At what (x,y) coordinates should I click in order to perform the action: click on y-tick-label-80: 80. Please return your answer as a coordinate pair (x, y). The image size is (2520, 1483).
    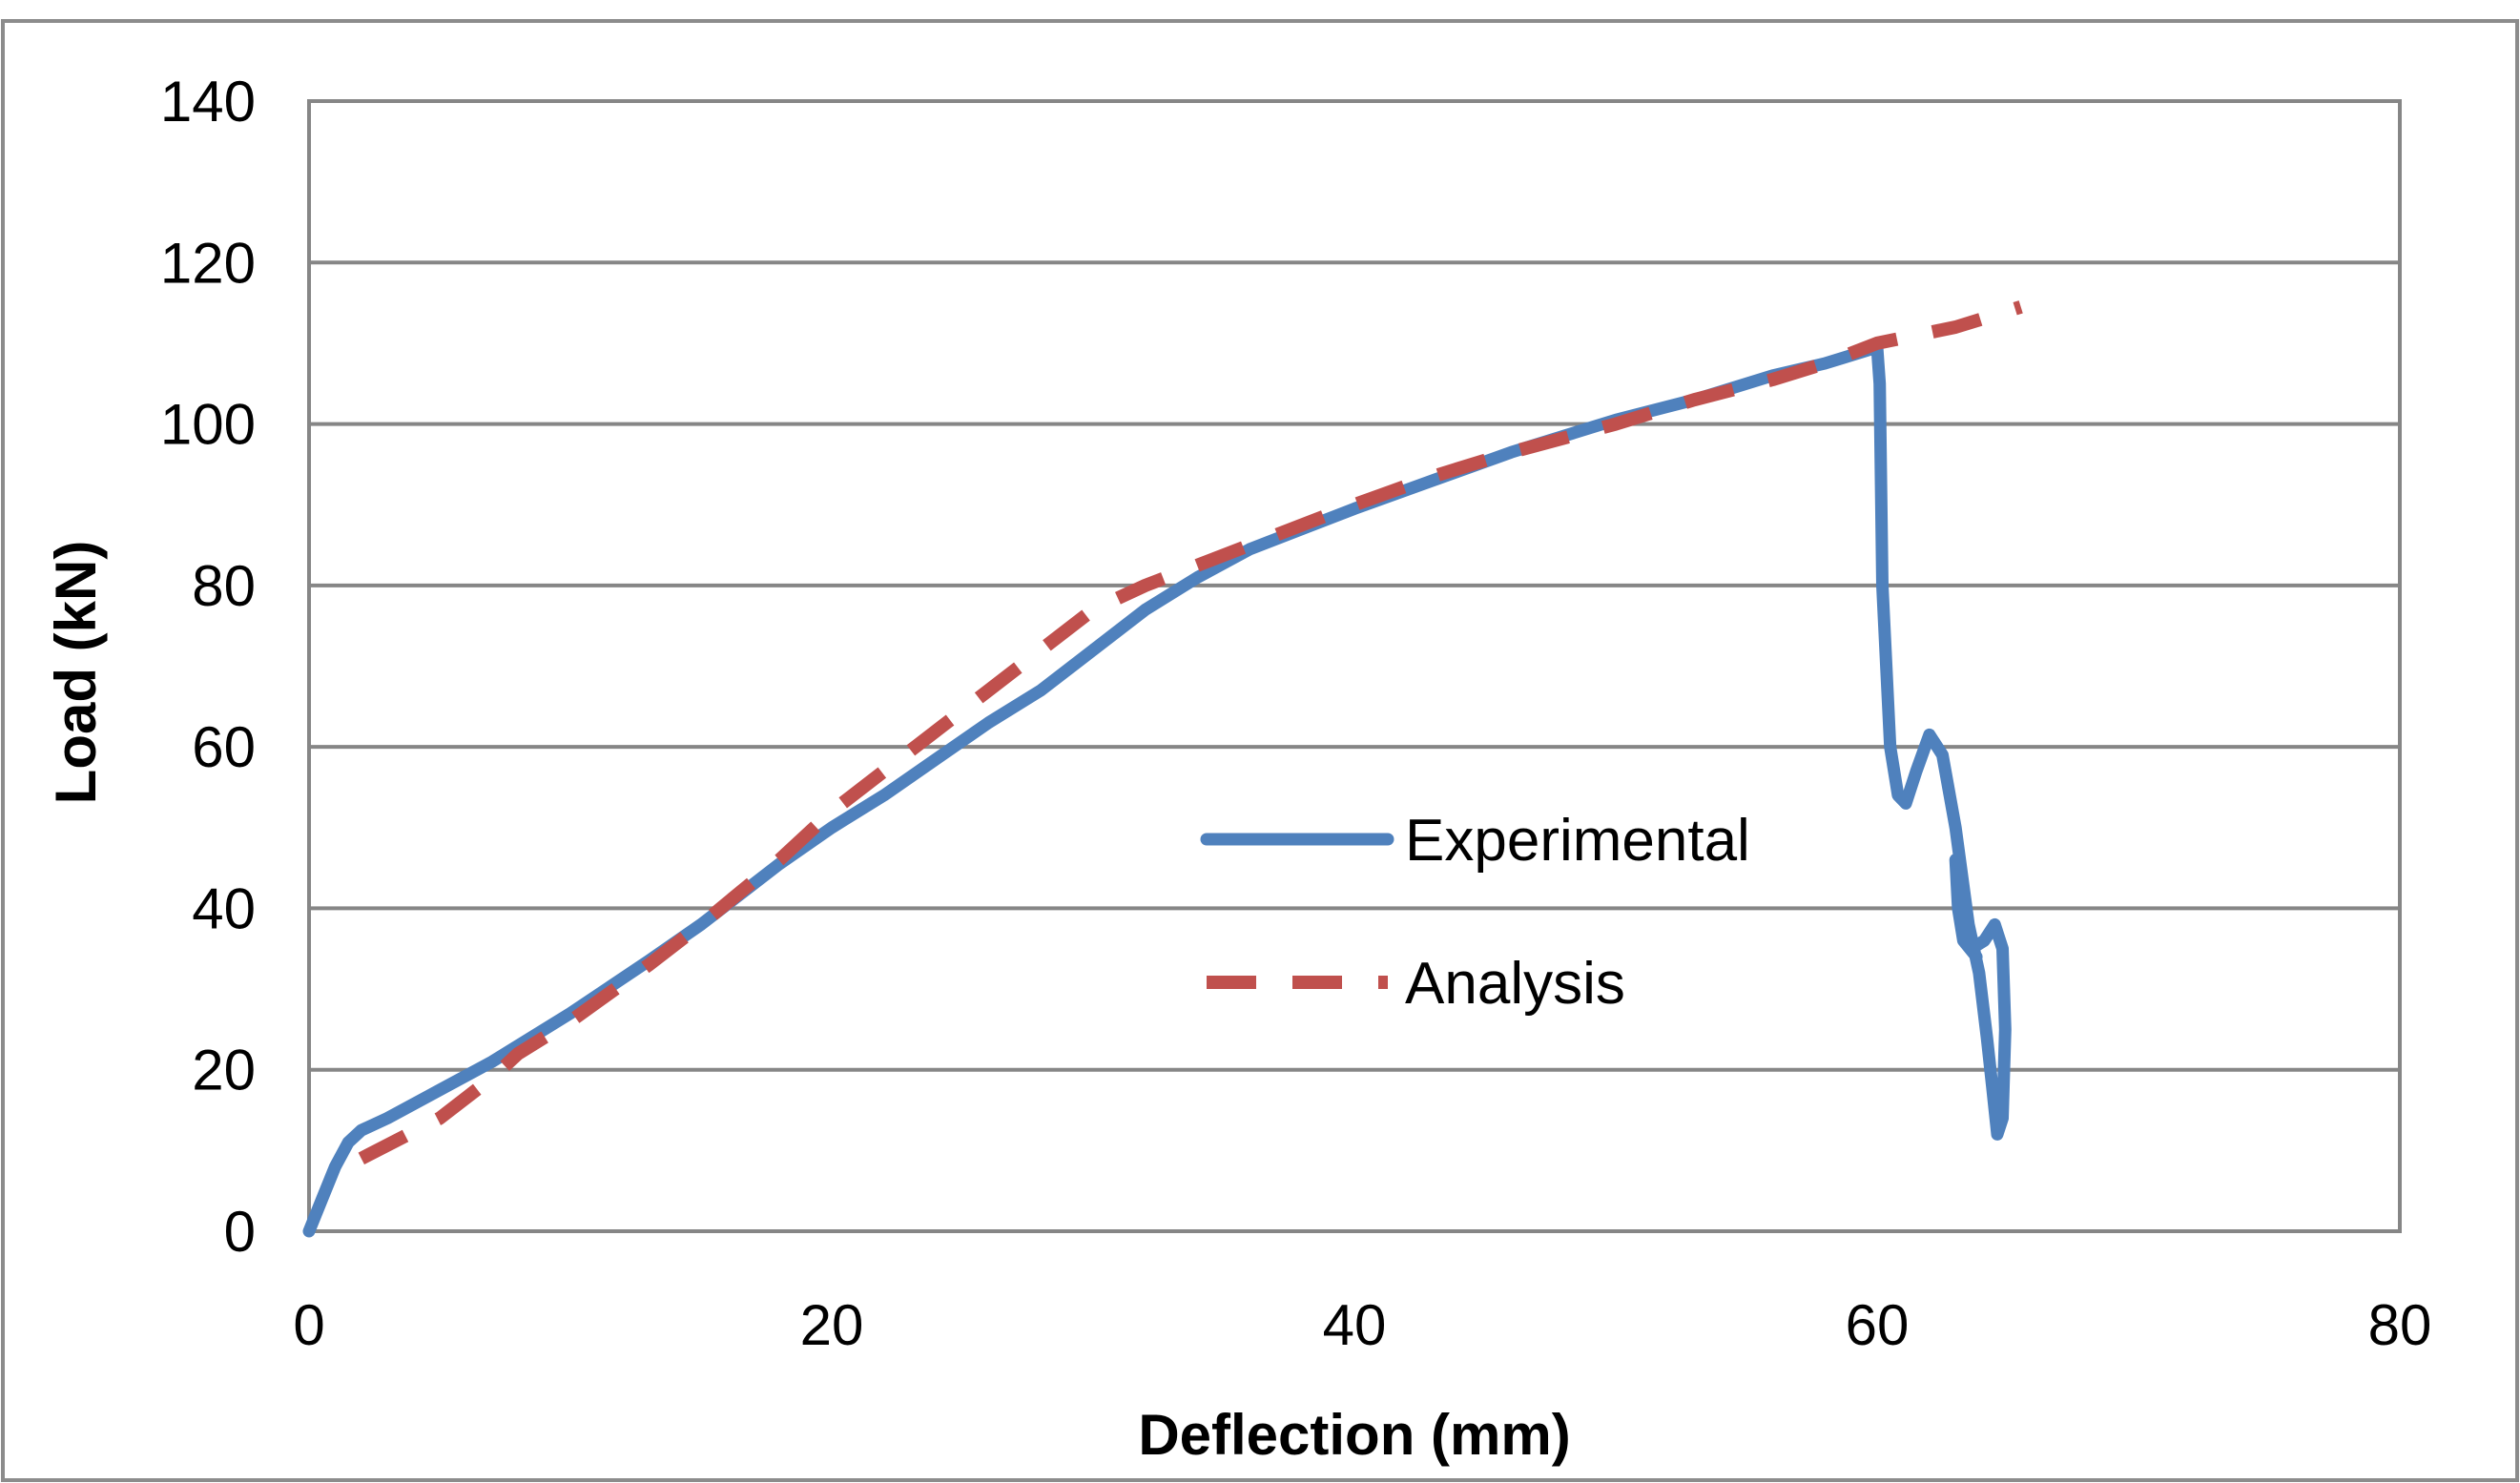
    Looking at the image, I should click on (224, 586).